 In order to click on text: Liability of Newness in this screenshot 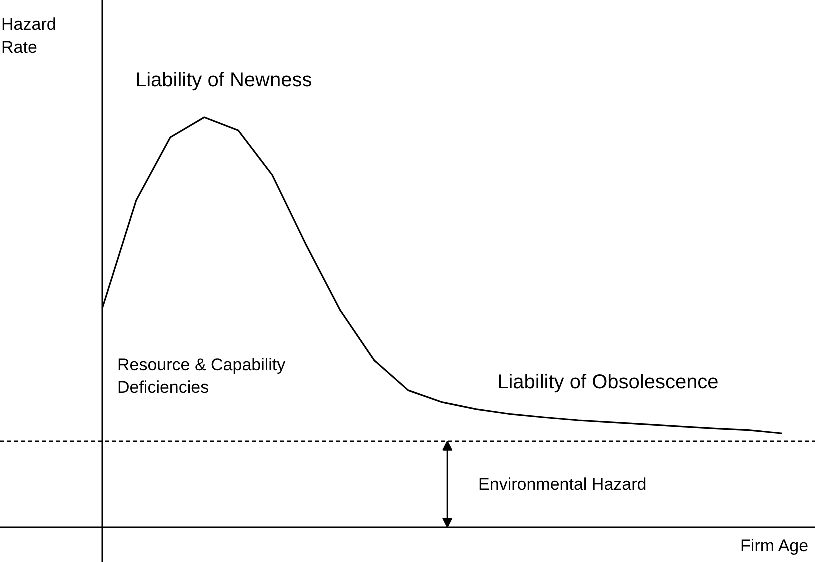, I will do `click(223, 81)`.